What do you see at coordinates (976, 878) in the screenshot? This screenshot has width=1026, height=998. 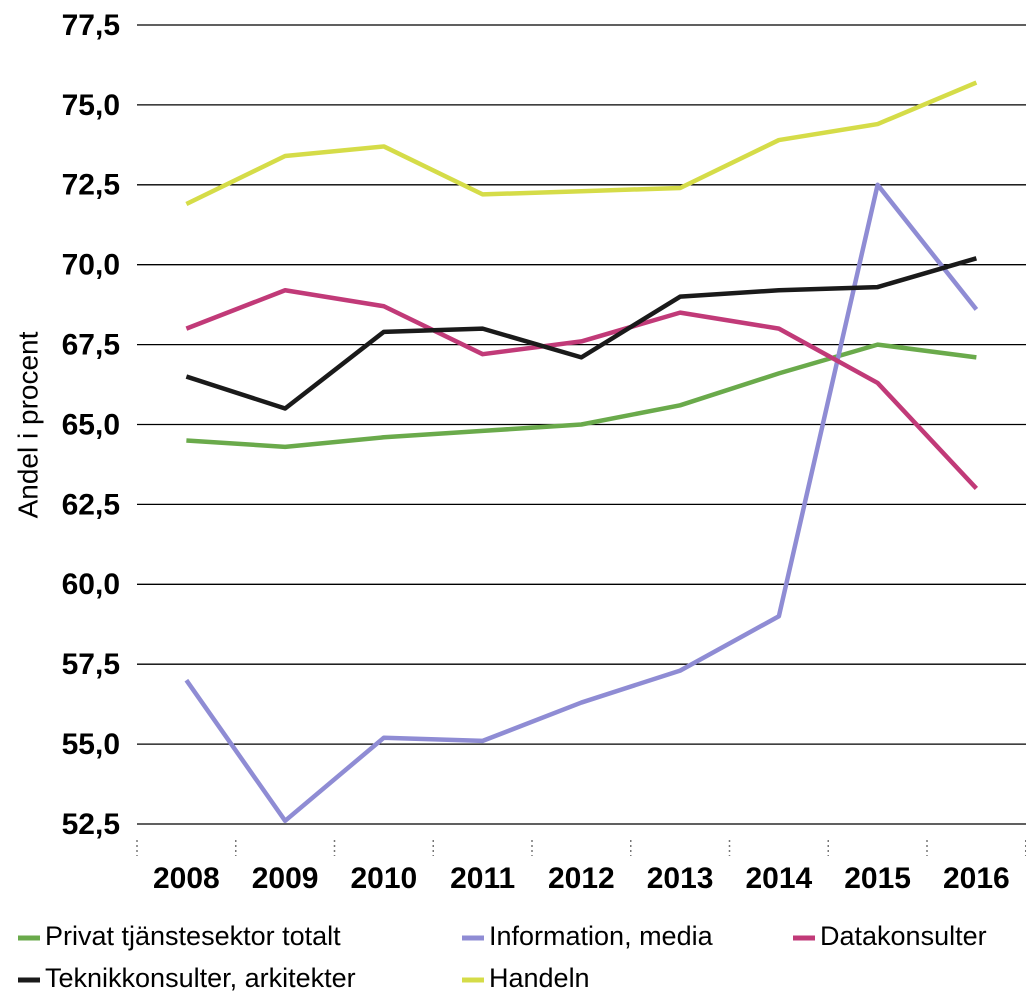 I see `x-tick-label: 2016` at bounding box center [976, 878].